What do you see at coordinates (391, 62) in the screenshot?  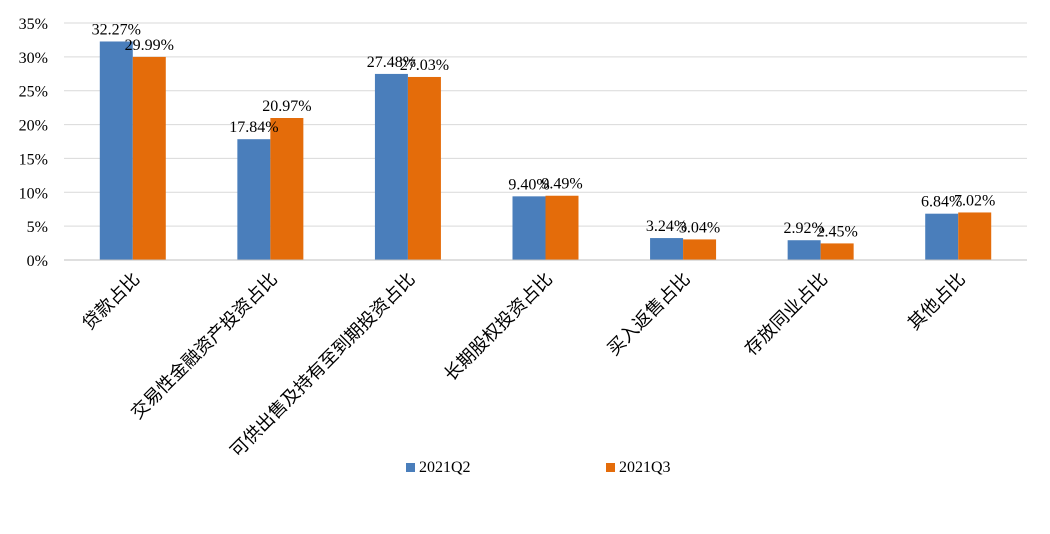 I see `data-label: 27.48%` at bounding box center [391, 62].